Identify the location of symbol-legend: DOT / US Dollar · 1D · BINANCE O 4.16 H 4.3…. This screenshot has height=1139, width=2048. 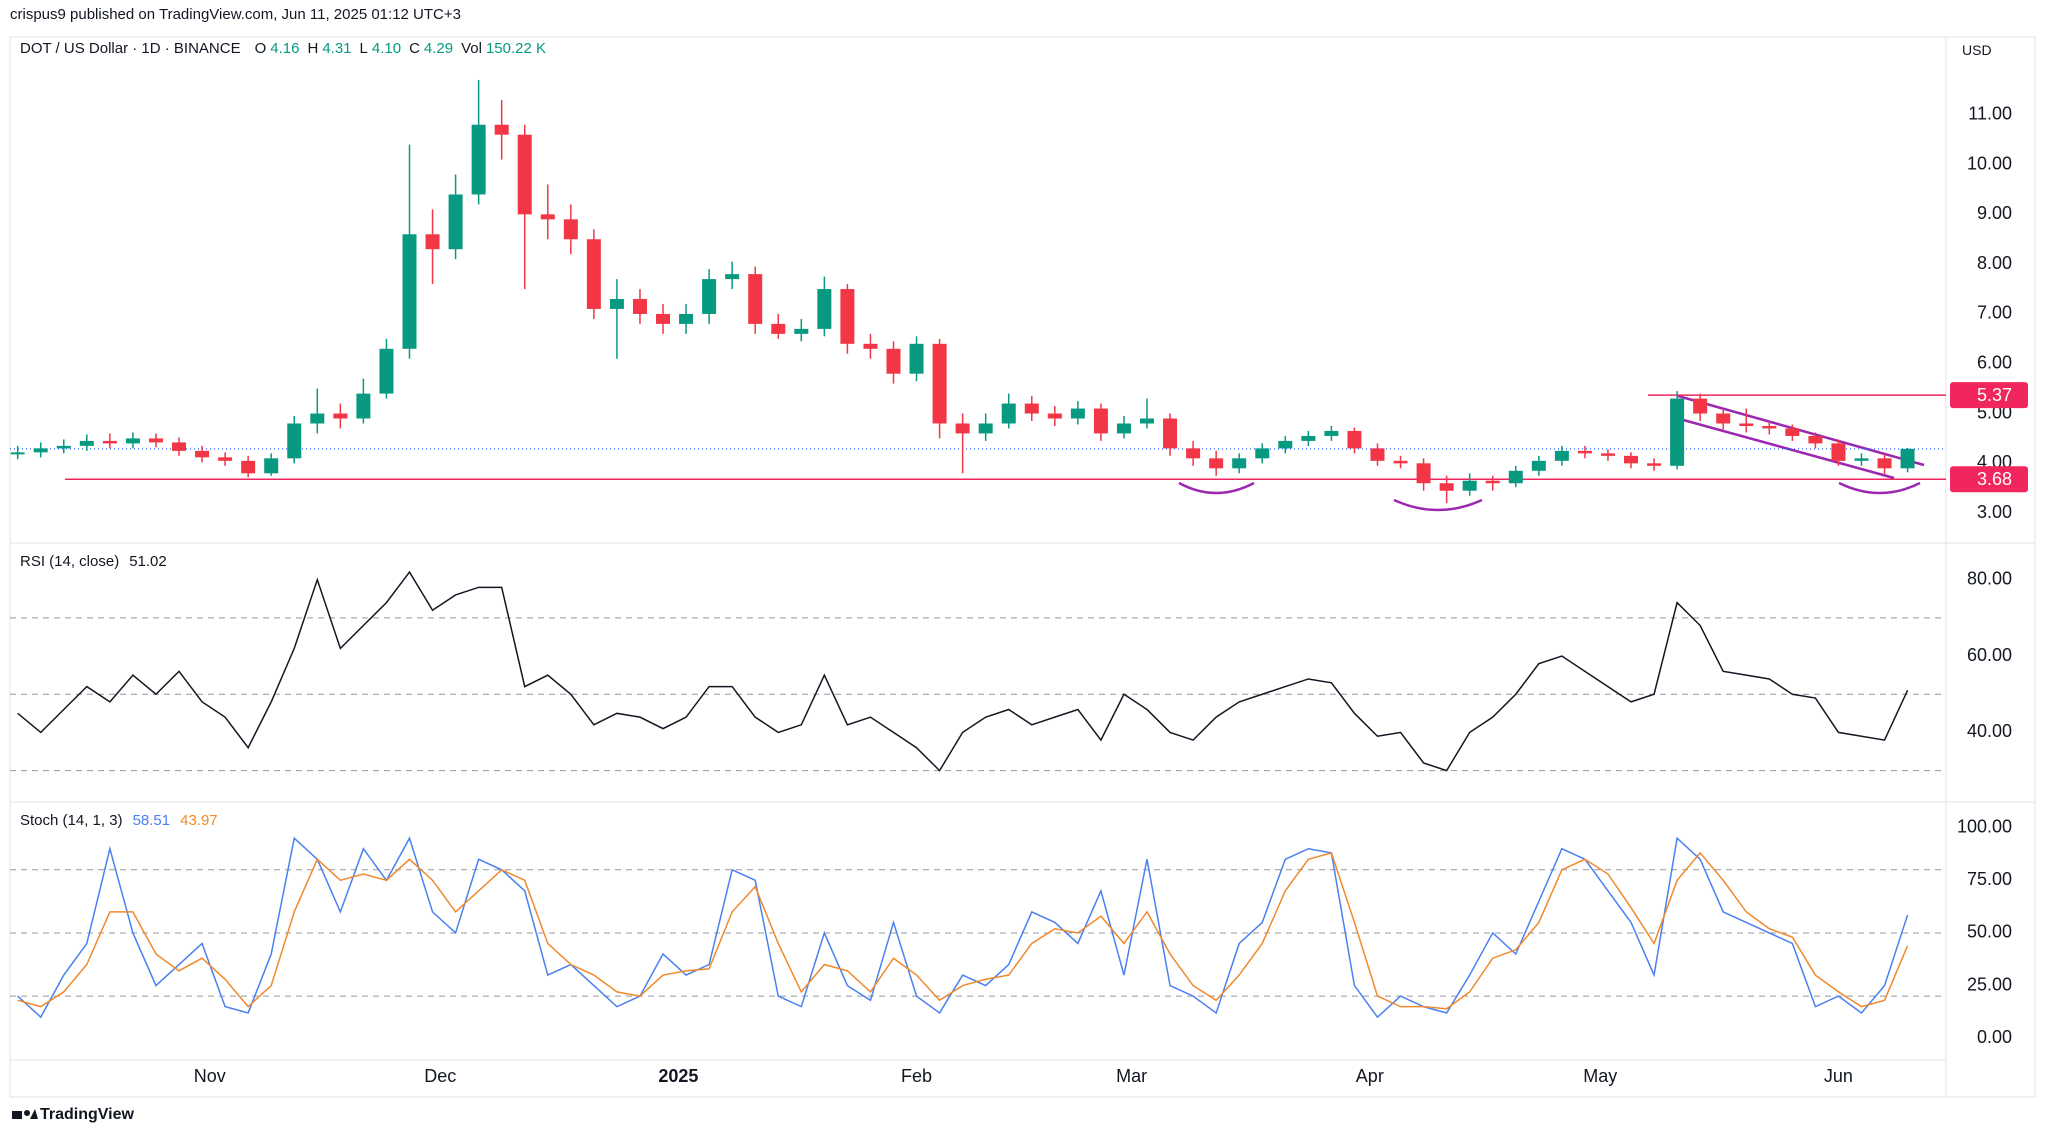
(283, 48).